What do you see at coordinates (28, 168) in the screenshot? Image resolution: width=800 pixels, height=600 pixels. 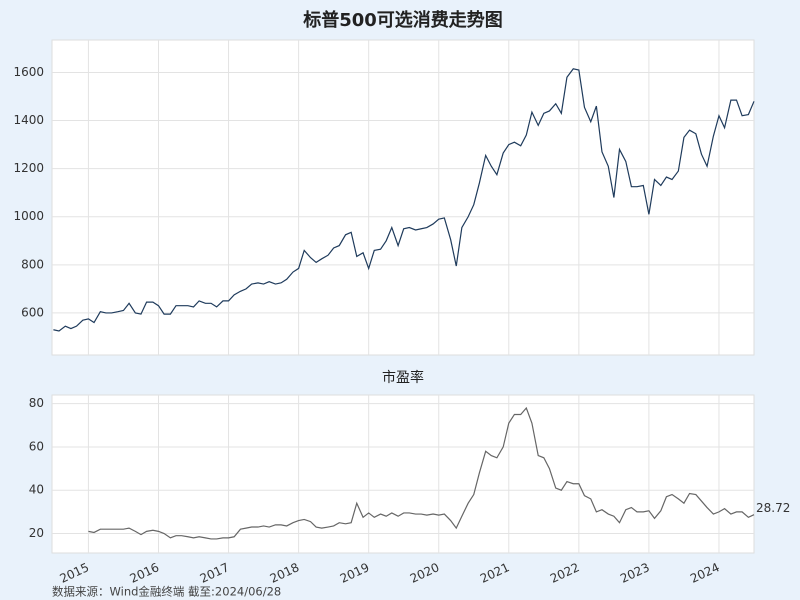 I see `y-tick-label: 1200` at bounding box center [28, 168].